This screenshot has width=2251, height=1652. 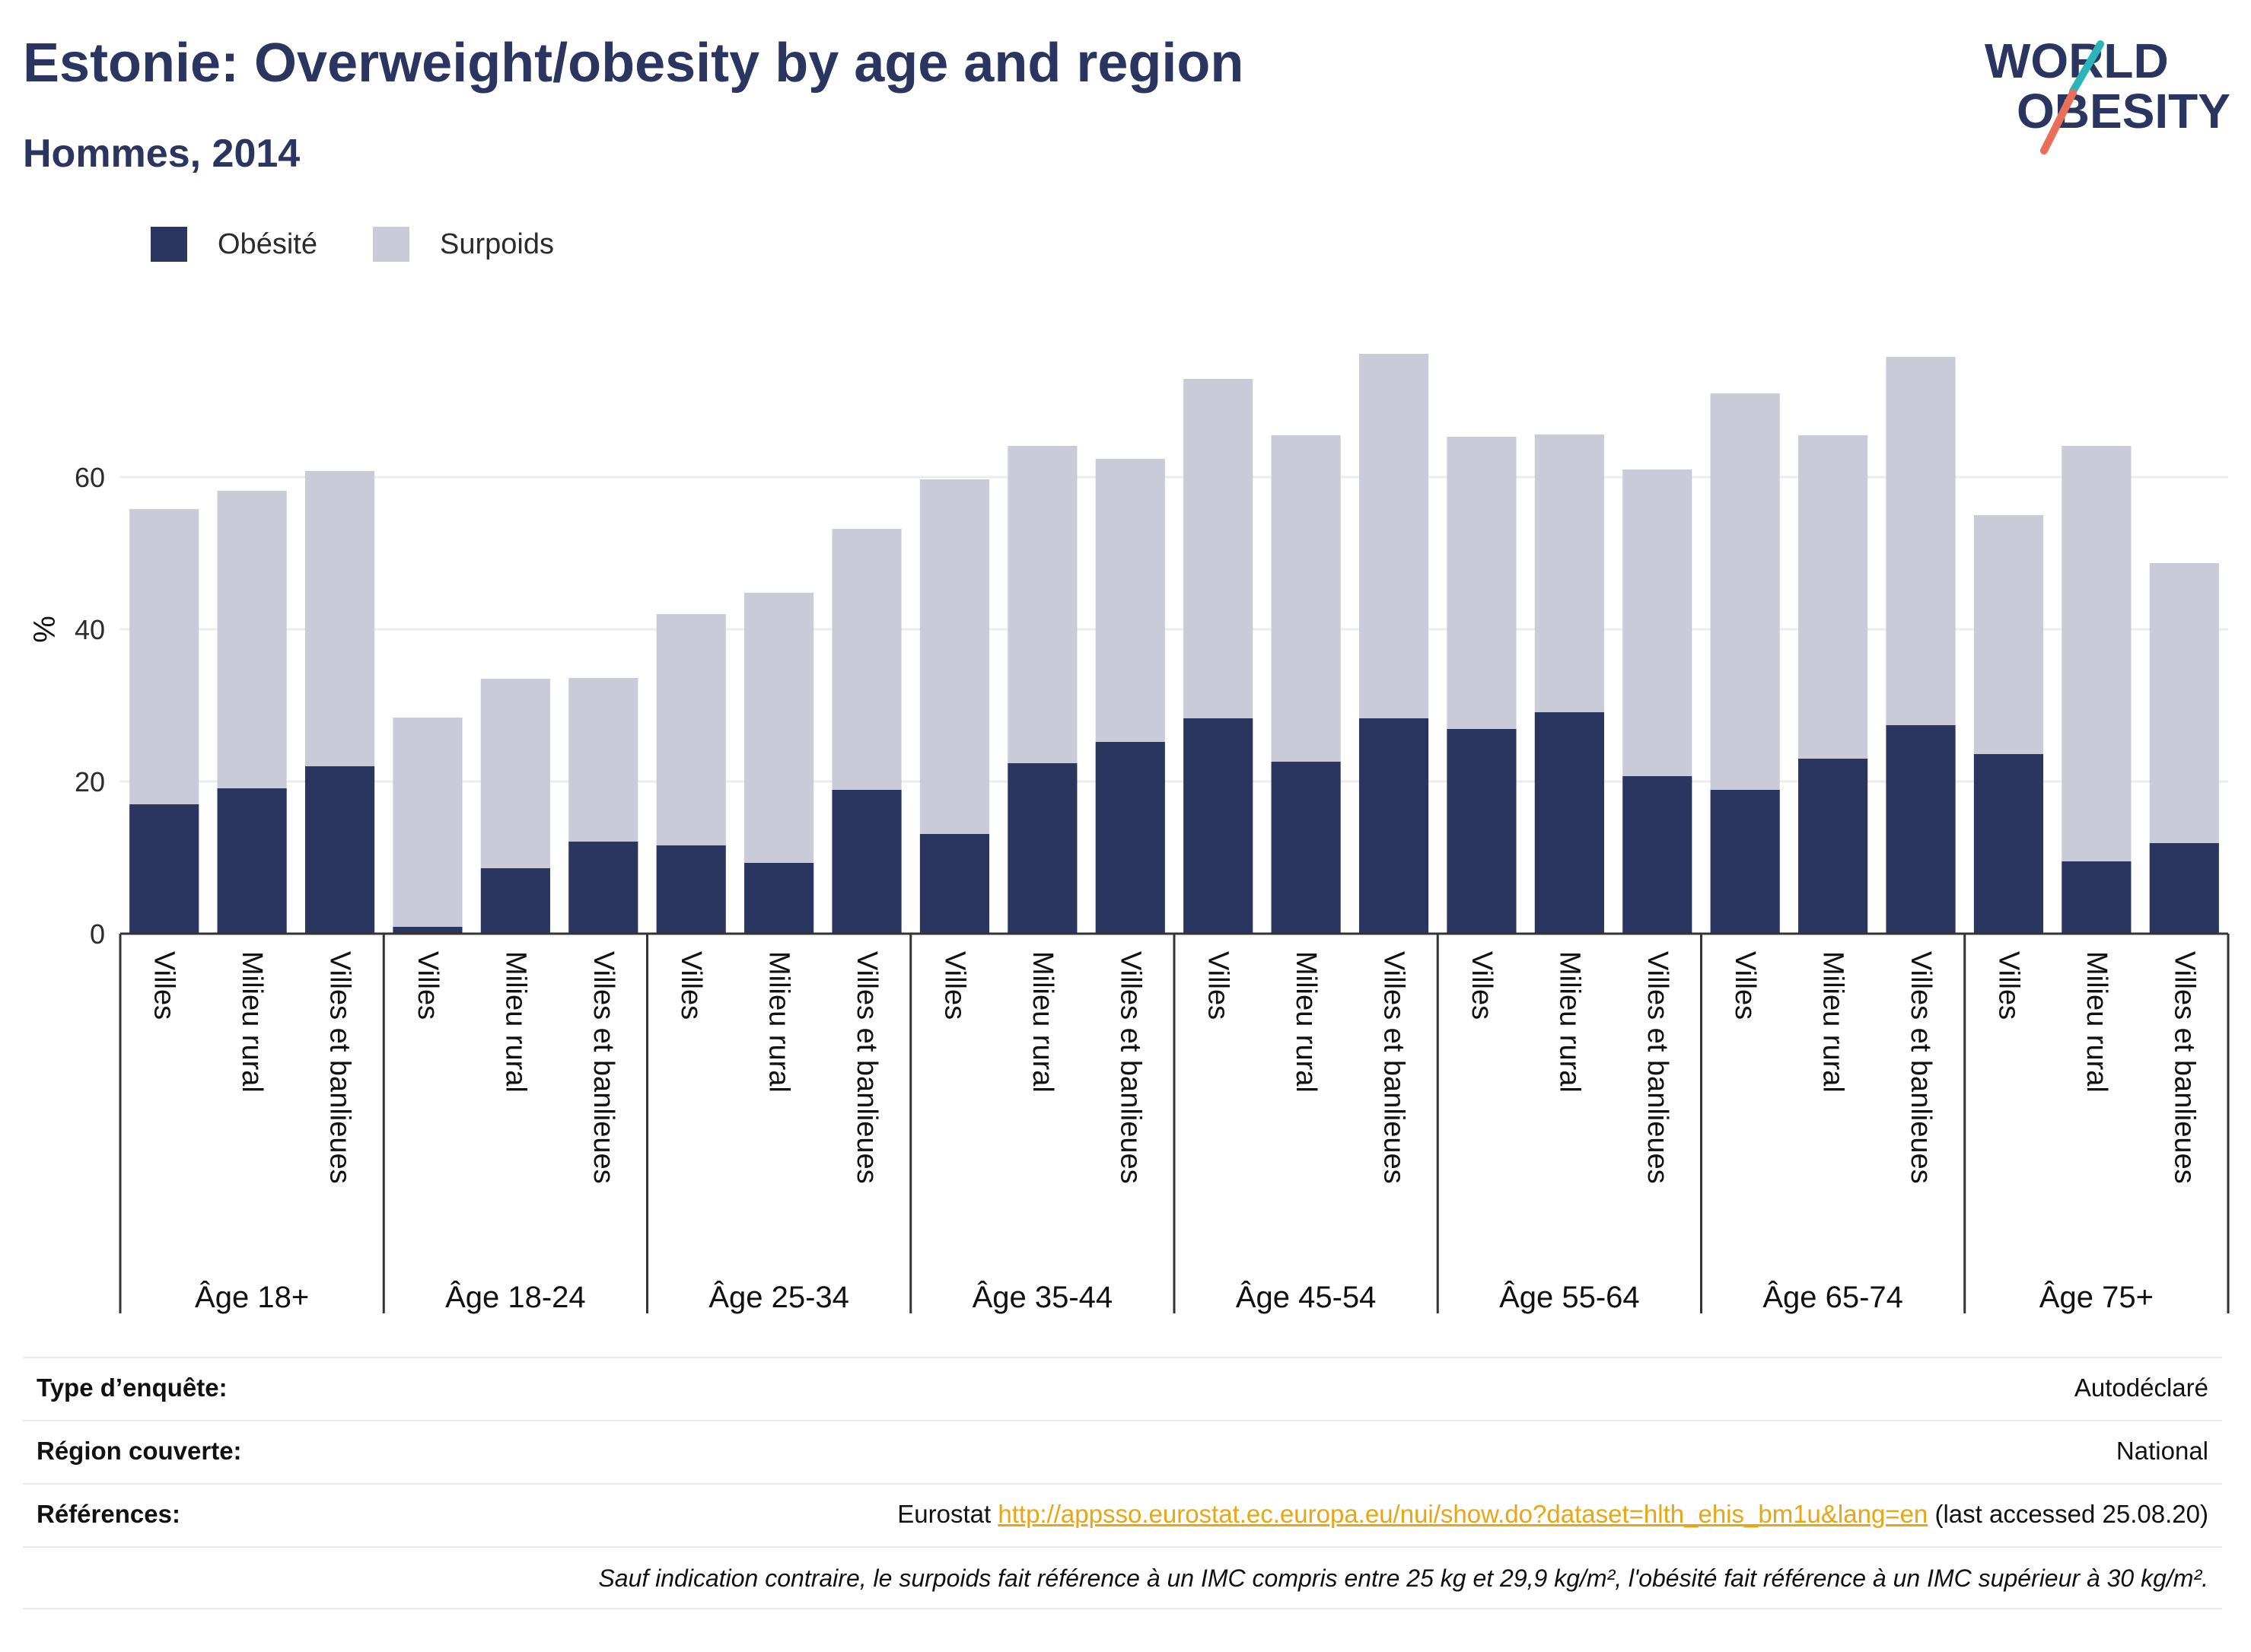 I want to click on group-label: Âge 75+, so click(x=2096, y=1297).